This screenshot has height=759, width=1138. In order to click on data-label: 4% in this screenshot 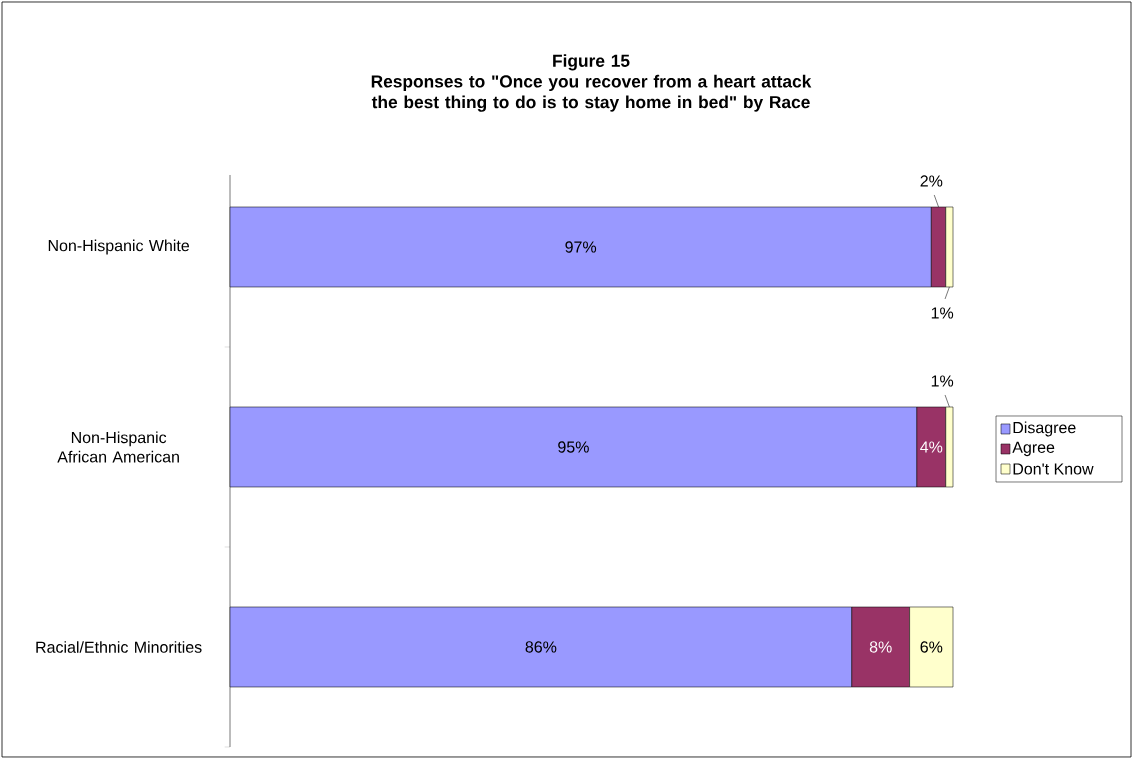, I will do `click(931, 447)`.